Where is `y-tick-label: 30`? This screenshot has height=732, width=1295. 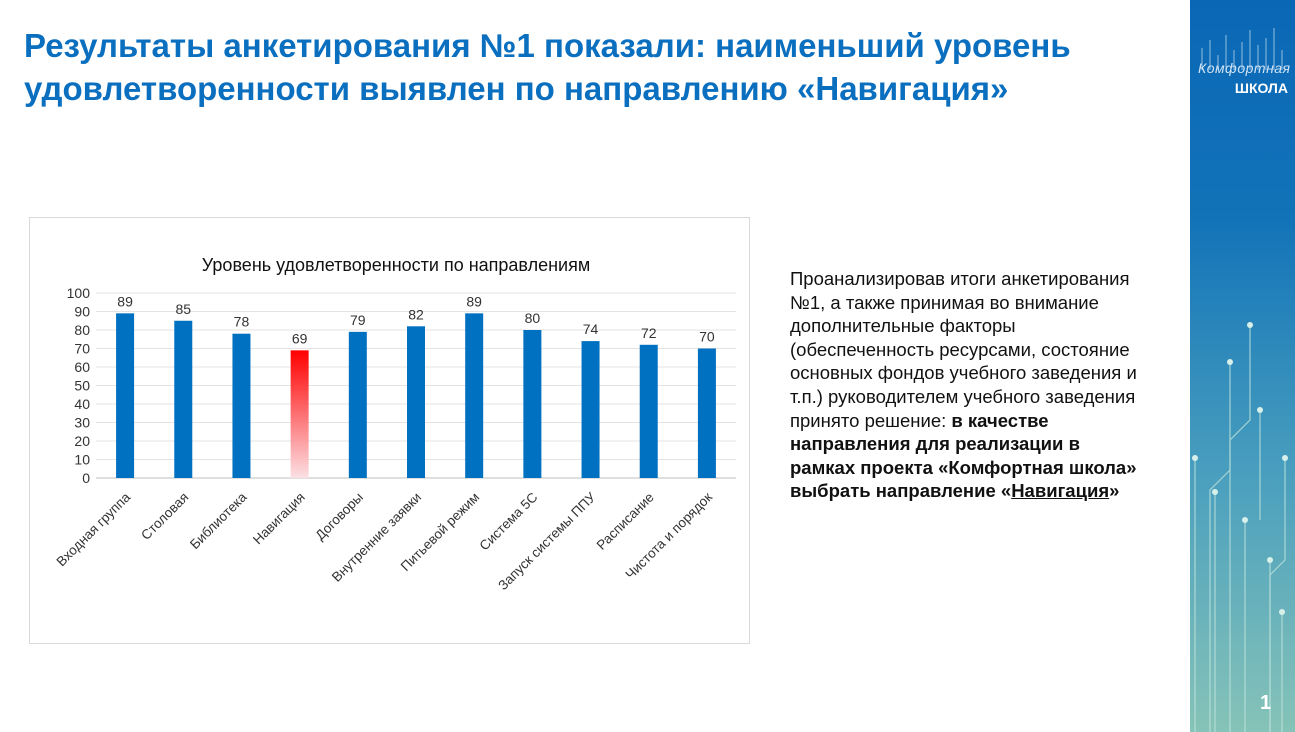 y-tick-label: 30 is located at coordinates (82, 423).